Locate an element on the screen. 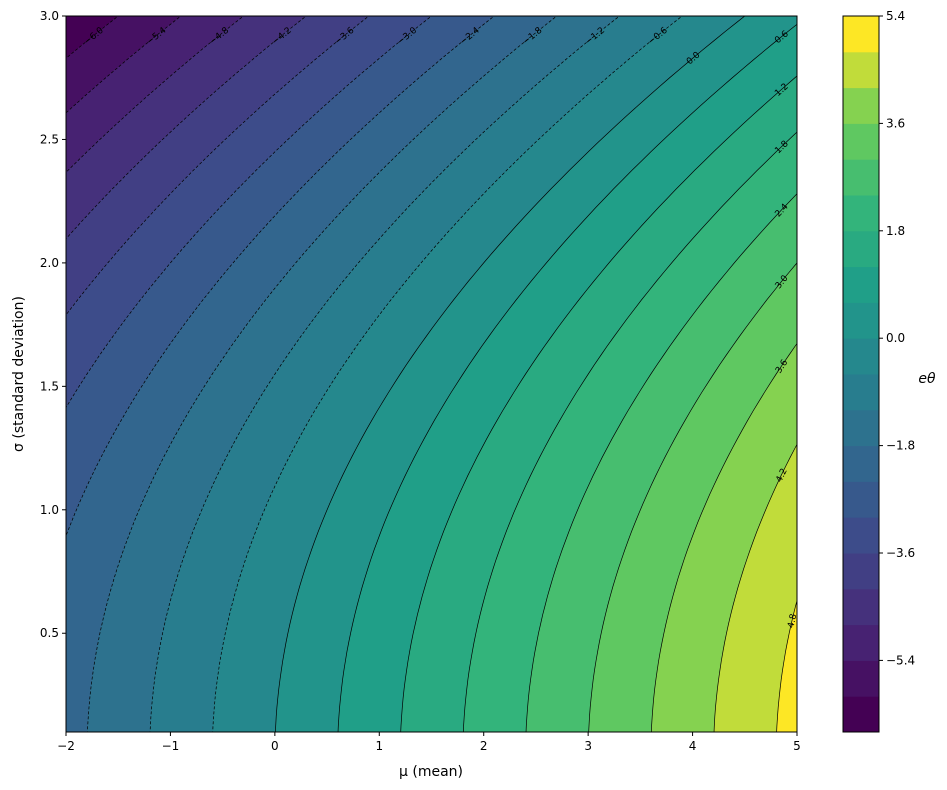 This screenshot has height=790, width=947. y-tick-label: 1.0 is located at coordinates (49, 510).